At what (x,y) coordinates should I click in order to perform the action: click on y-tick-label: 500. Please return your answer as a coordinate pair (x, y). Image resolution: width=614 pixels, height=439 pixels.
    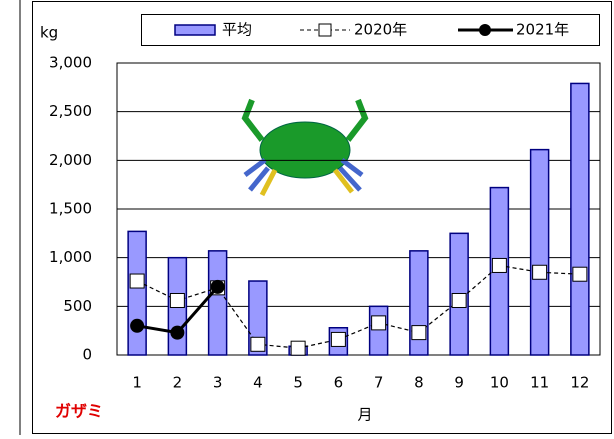
    Looking at the image, I should click on (77, 306).